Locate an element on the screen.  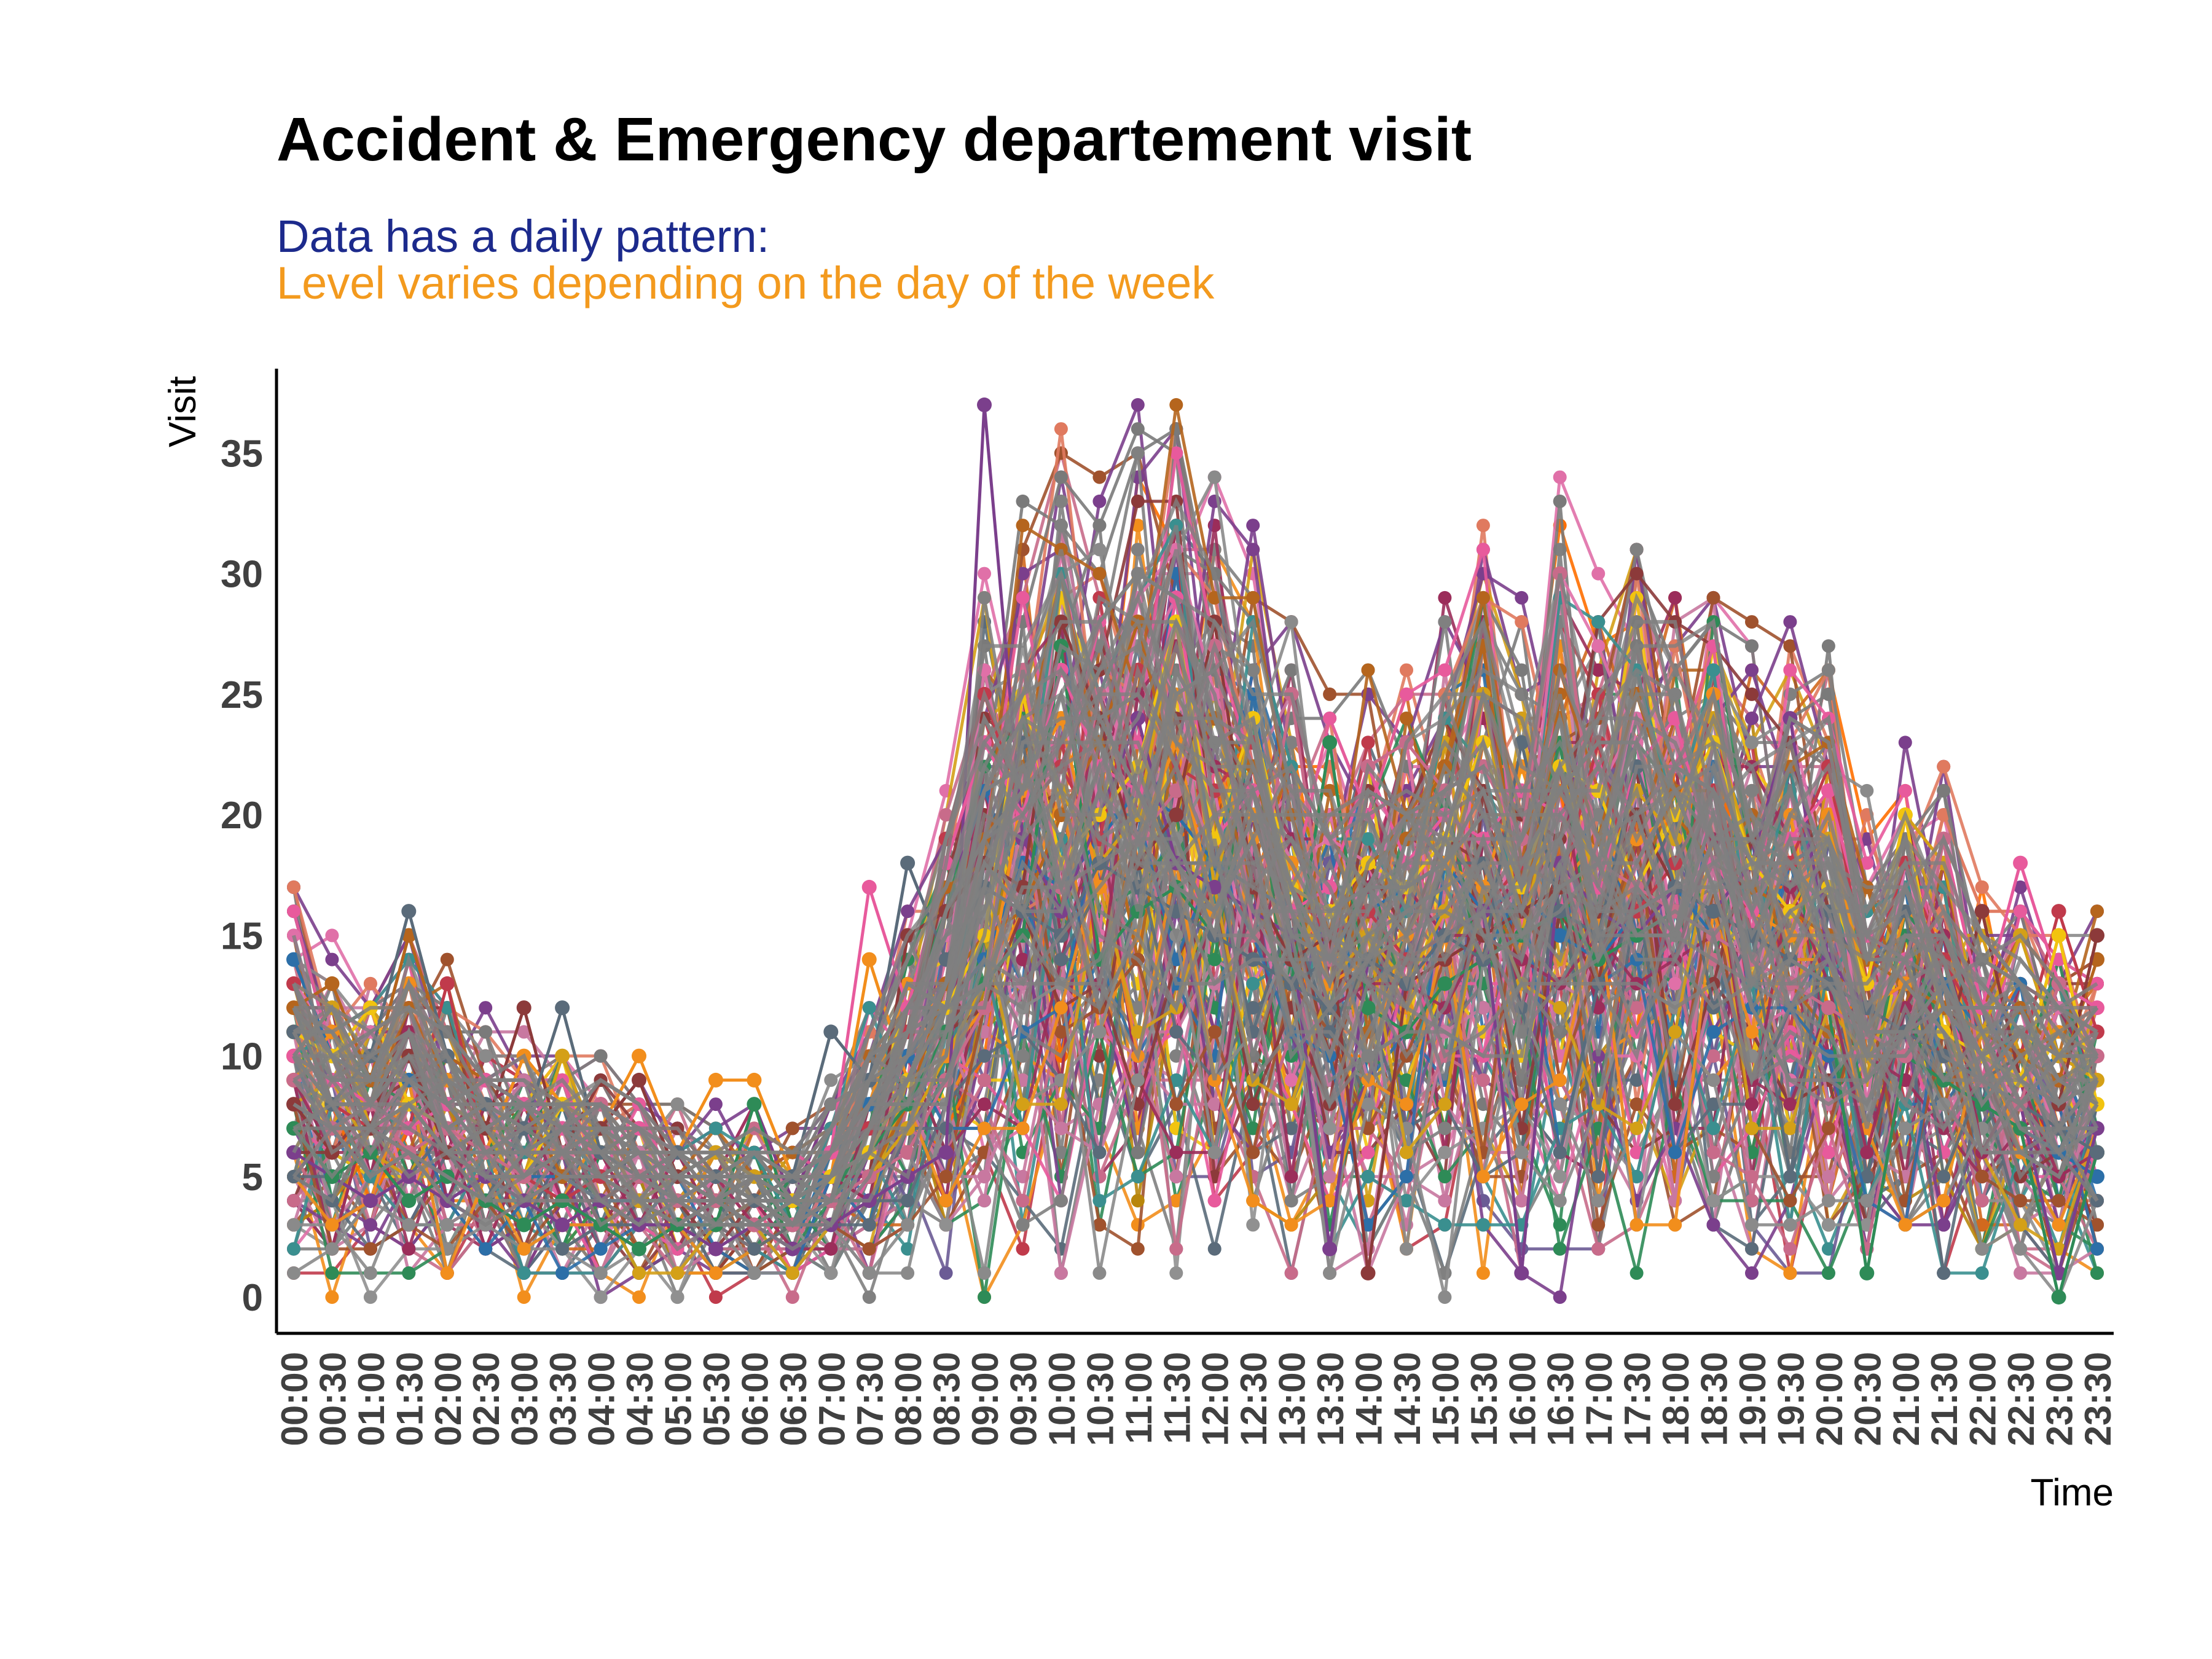
chart-subtitle-line-1: Data has a daily pattern: is located at coordinates (523, 236).